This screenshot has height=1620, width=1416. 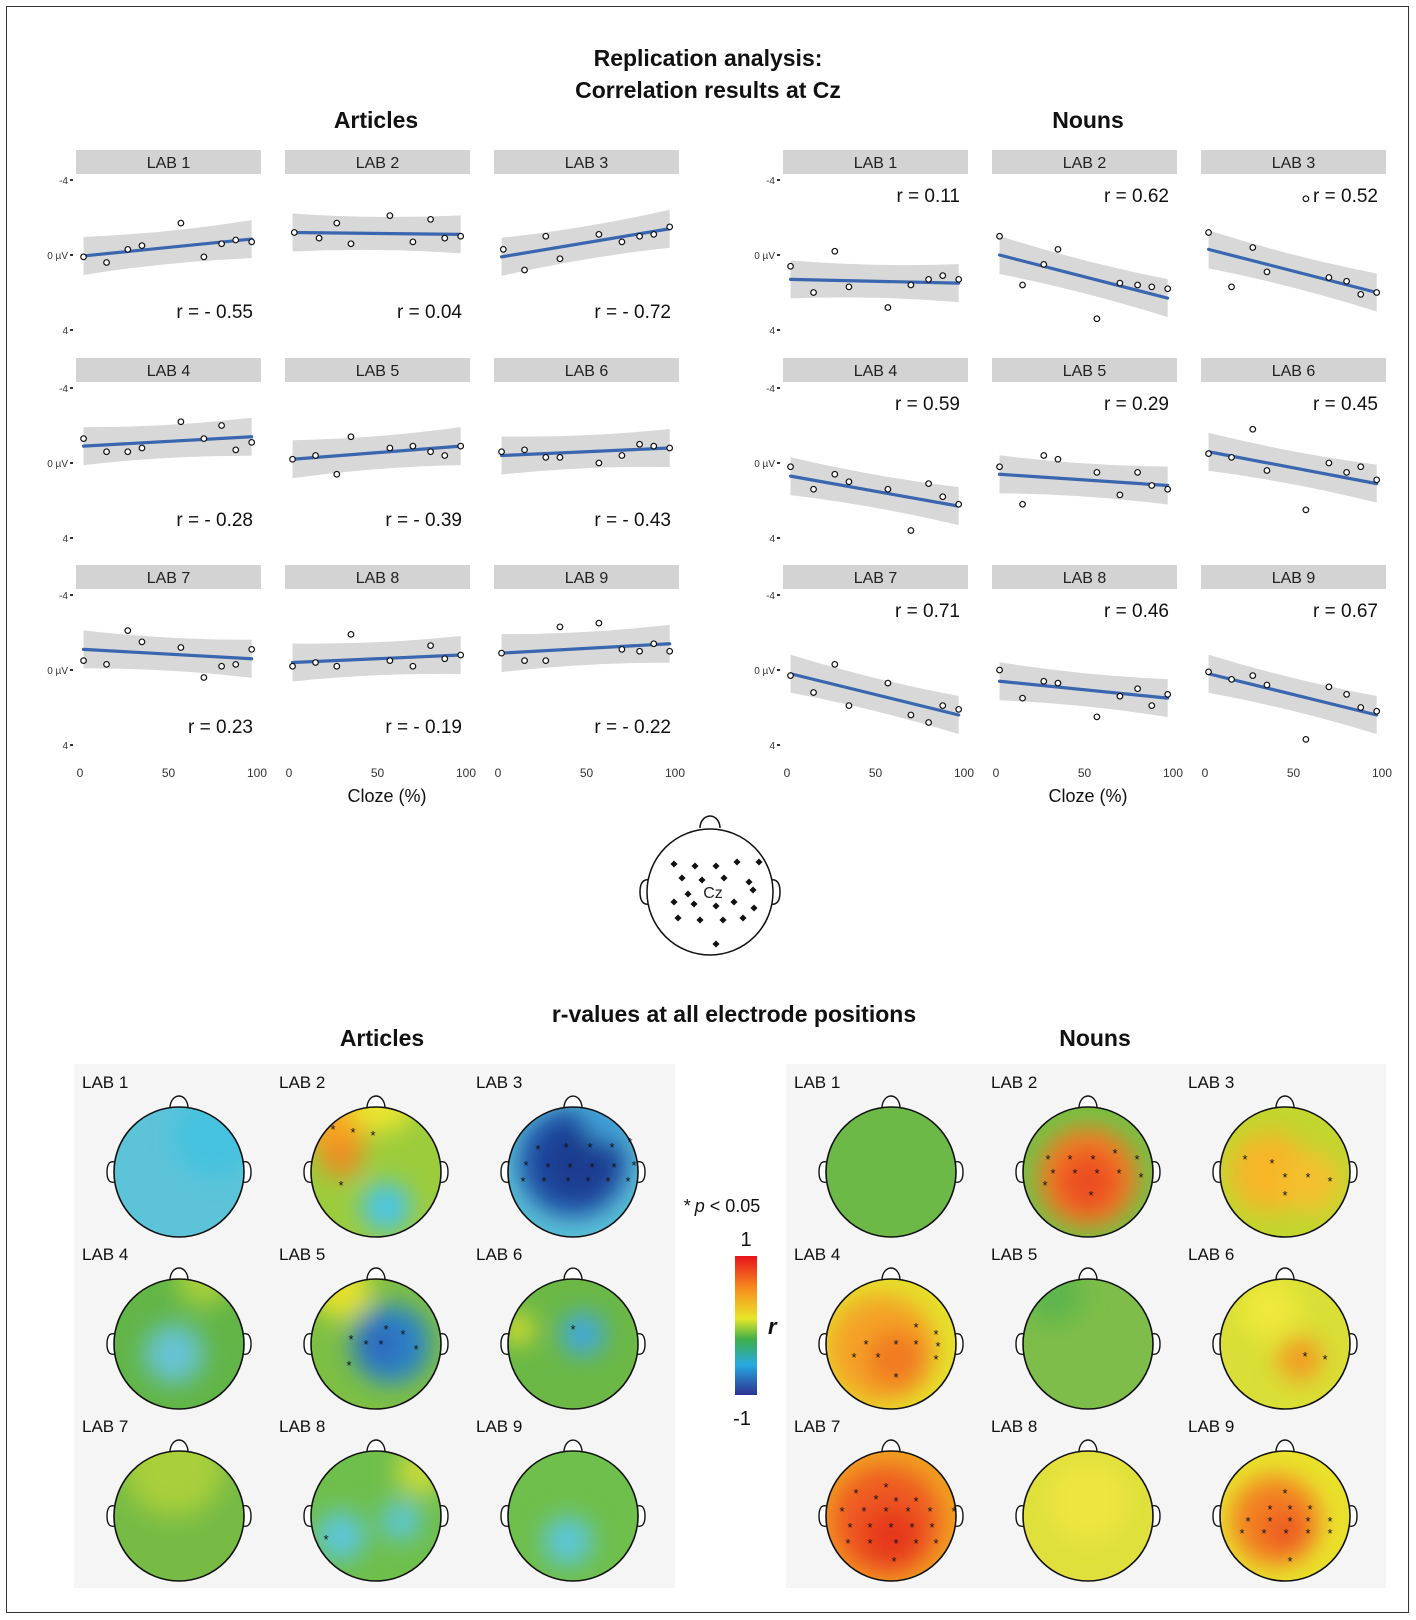 I want to click on topo-map: LAB 3* * * * ** * * * * ** * * * * *, so click(x=561, y=1155).